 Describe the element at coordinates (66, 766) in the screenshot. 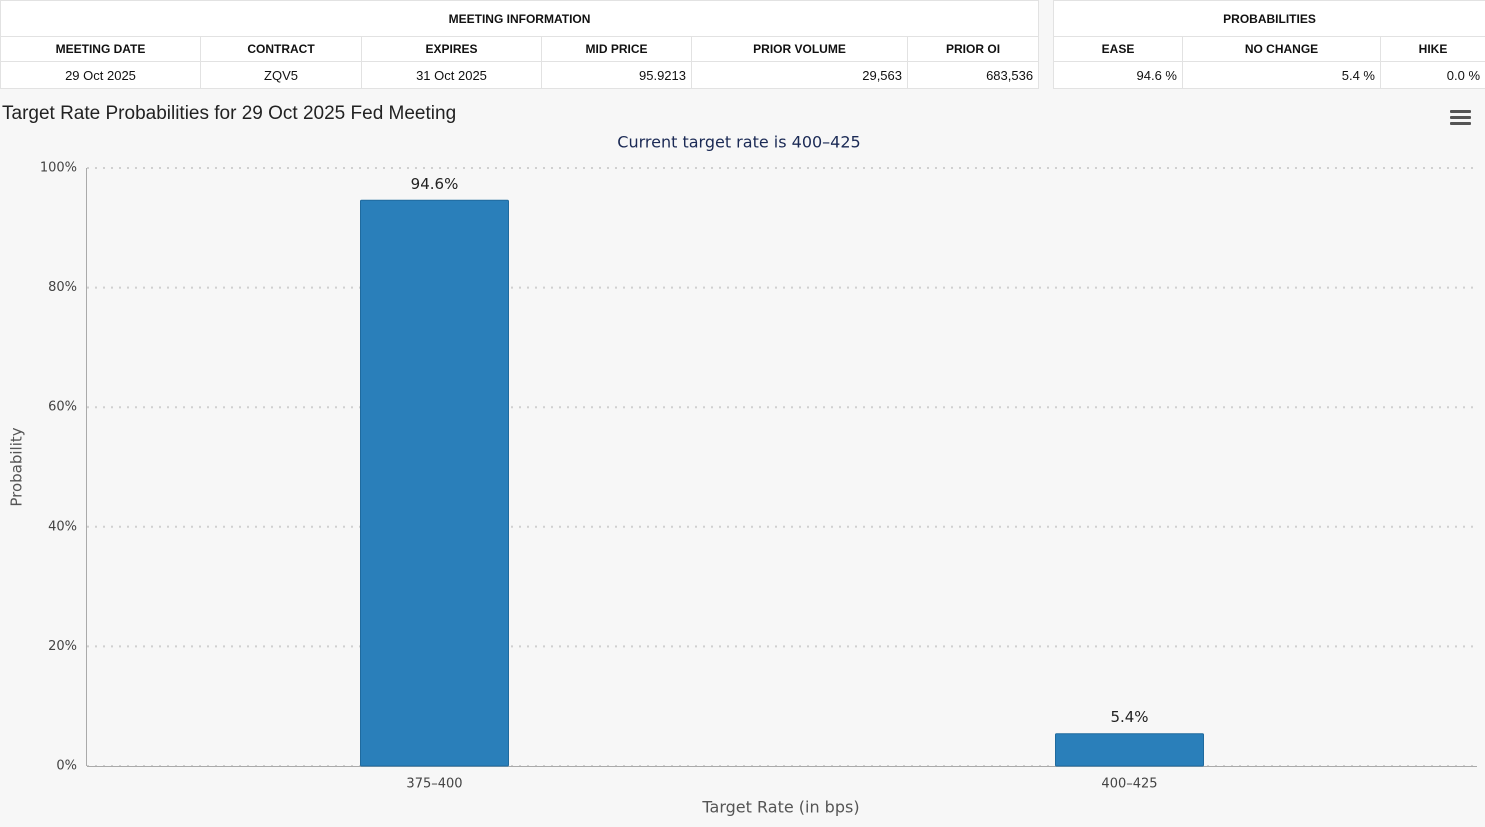

I see `y-tick-label: 0%` at that location.